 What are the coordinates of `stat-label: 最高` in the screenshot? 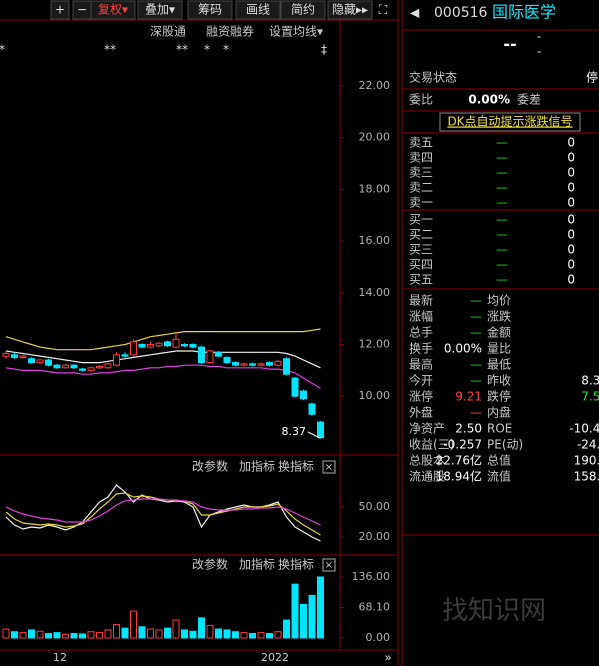 It's located at (421, 364).